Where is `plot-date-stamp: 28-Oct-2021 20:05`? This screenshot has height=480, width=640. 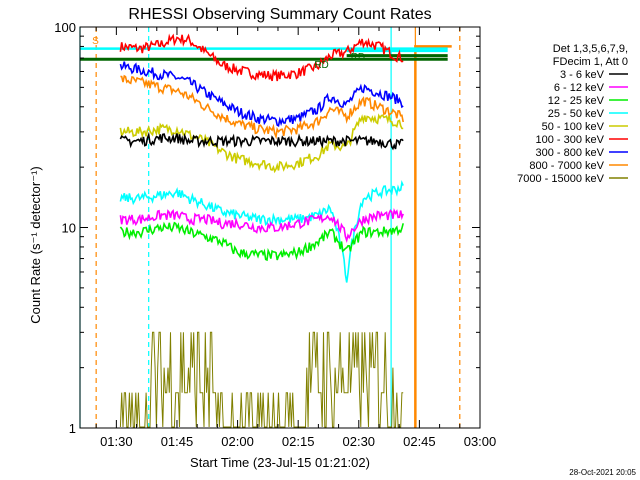 plot-date-stamp: 28-Oct-2021 20:05 is located at coordinates (602, 472).